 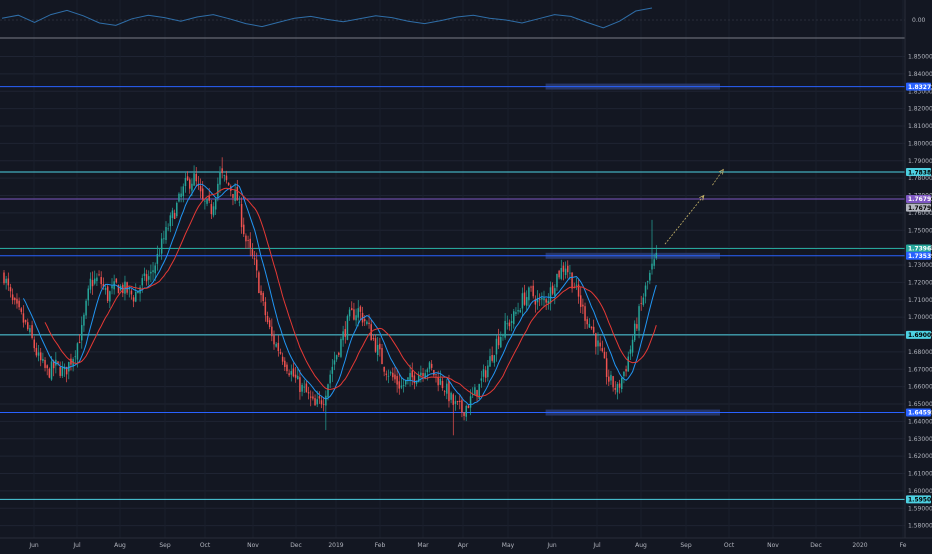 I want to click on oscillator-pane, so click(x=452, y=18).